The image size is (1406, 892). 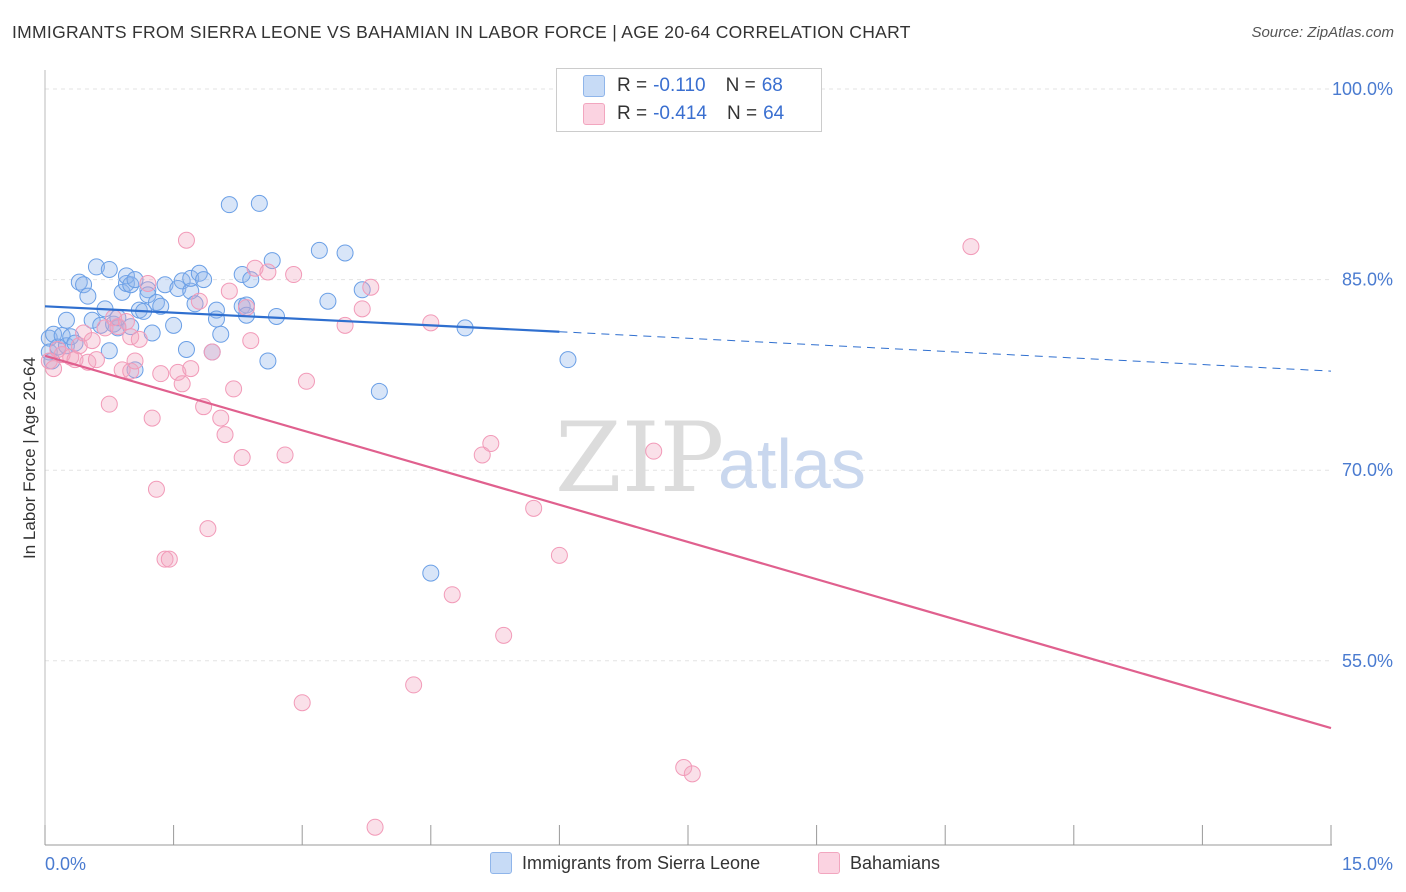 I want to click on legend-row-sierra-leone: R = -0.110 N = 68, so click(x=670, y=86).